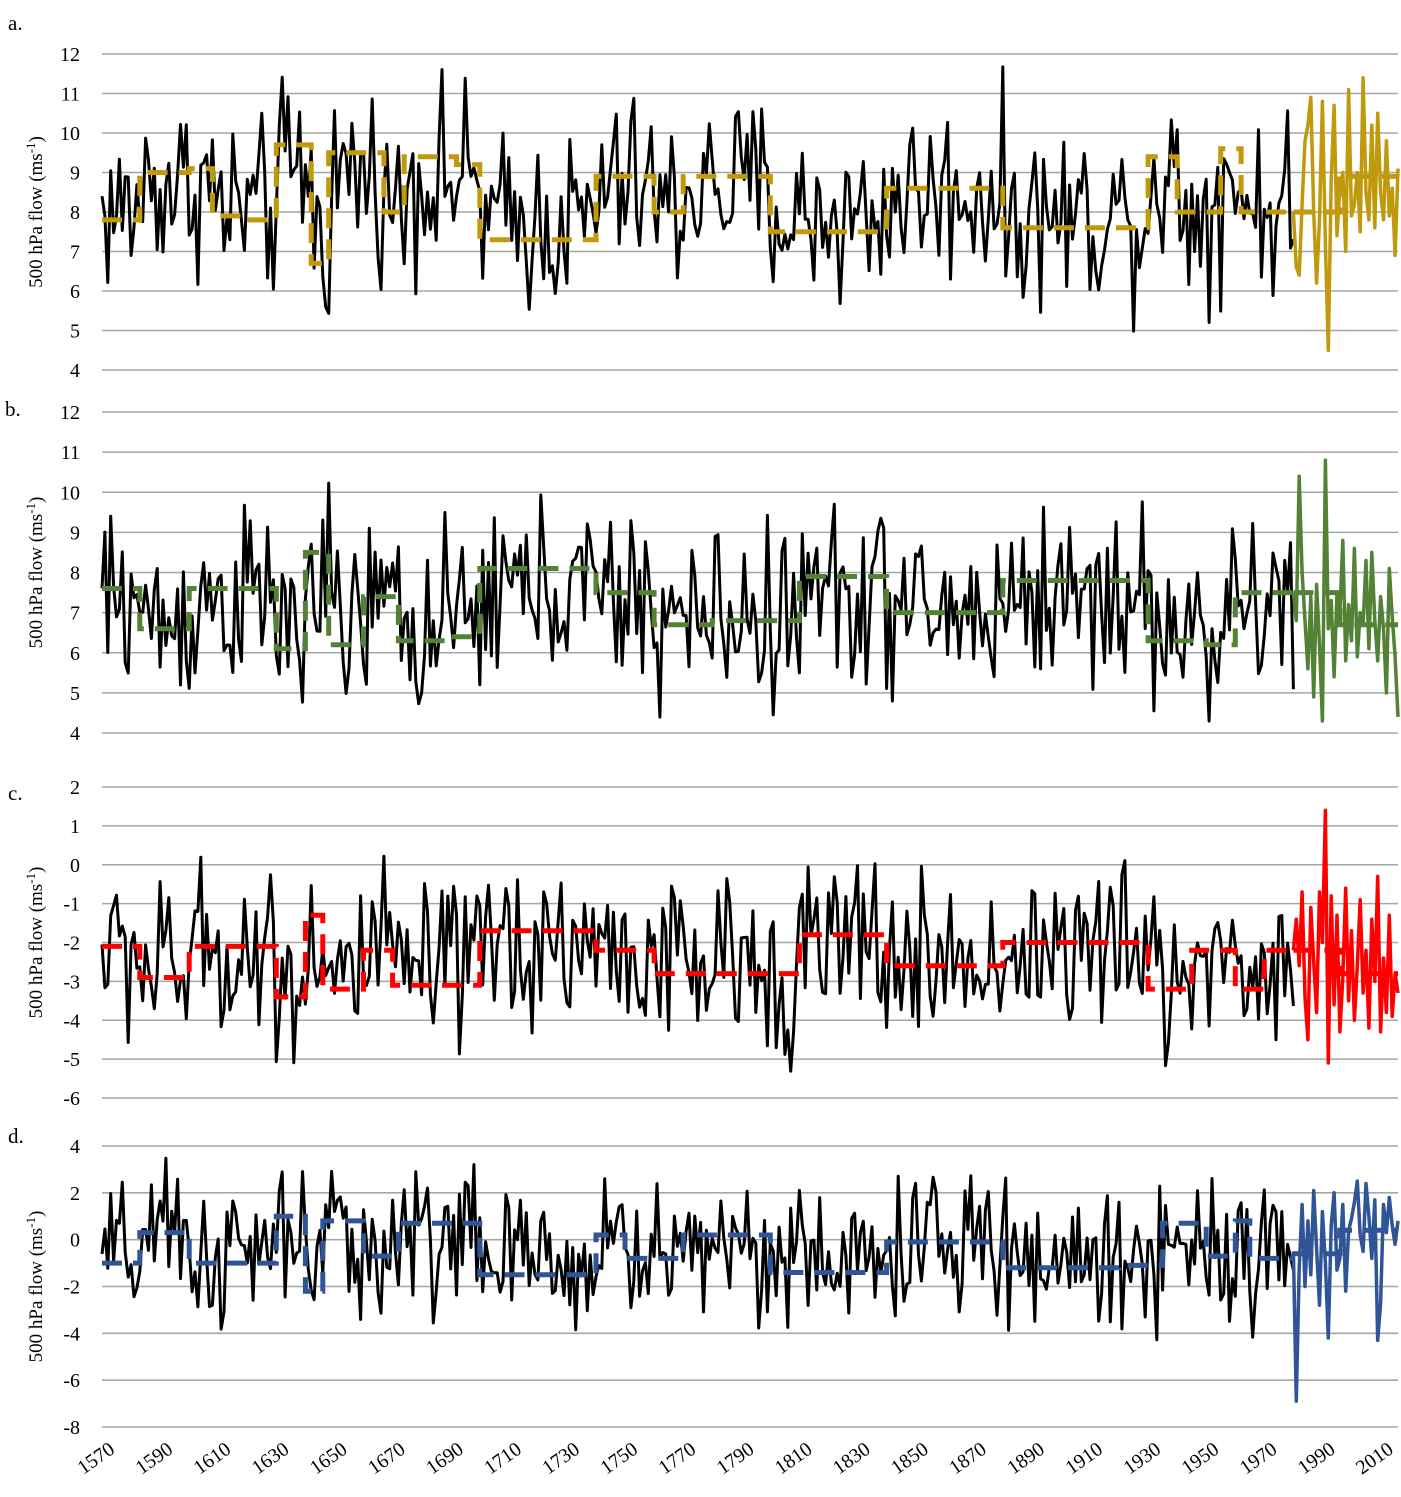 This screenshot has height=1497, width=1401. Describe the element at coordinates (13, 409) in the screenshot. I see `panel-label: b.` at that location.